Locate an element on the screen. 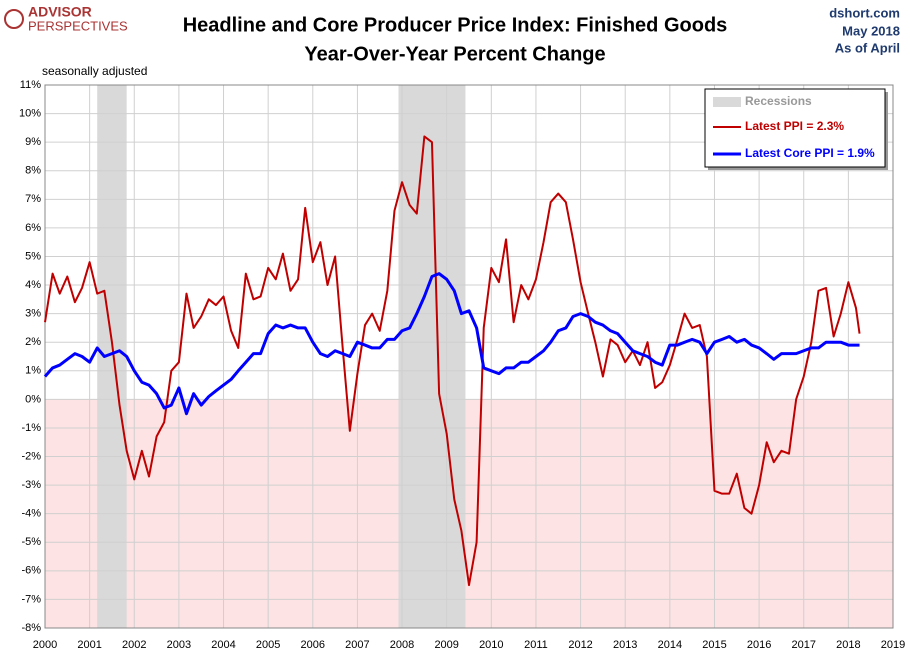 The image size is (910, 661). x-tick-label: 2007 is located at coordinates (357, 645).